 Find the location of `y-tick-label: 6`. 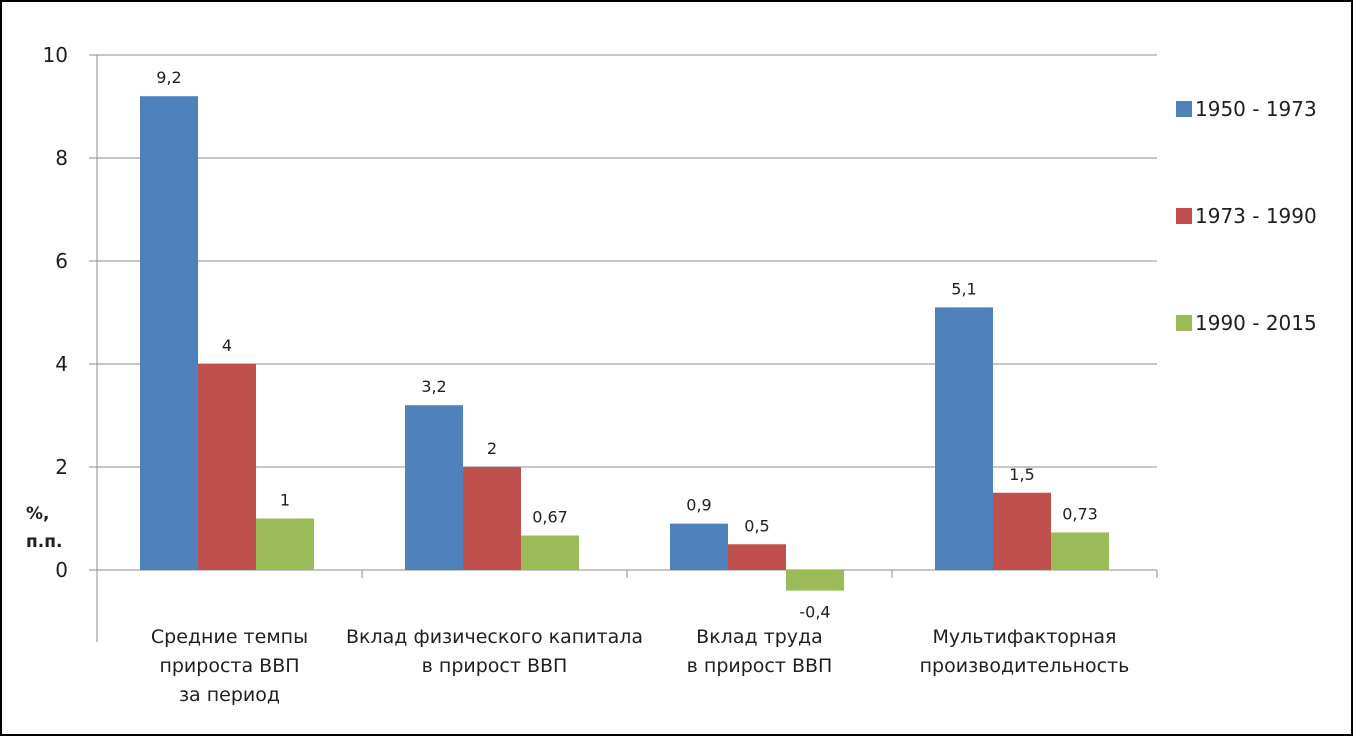

y-tick-label: 6 is located at coordinates (61, 261).